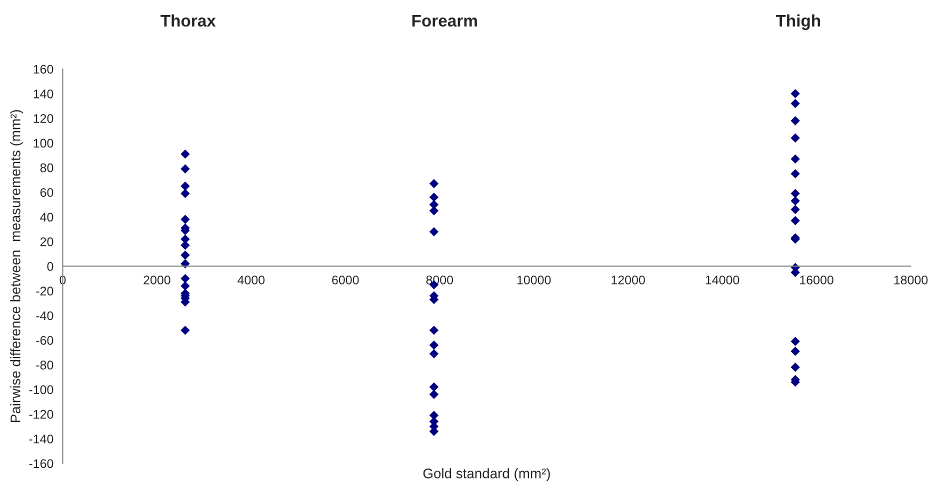  I want to click on y-tick-label: 60, so click(47, 192).